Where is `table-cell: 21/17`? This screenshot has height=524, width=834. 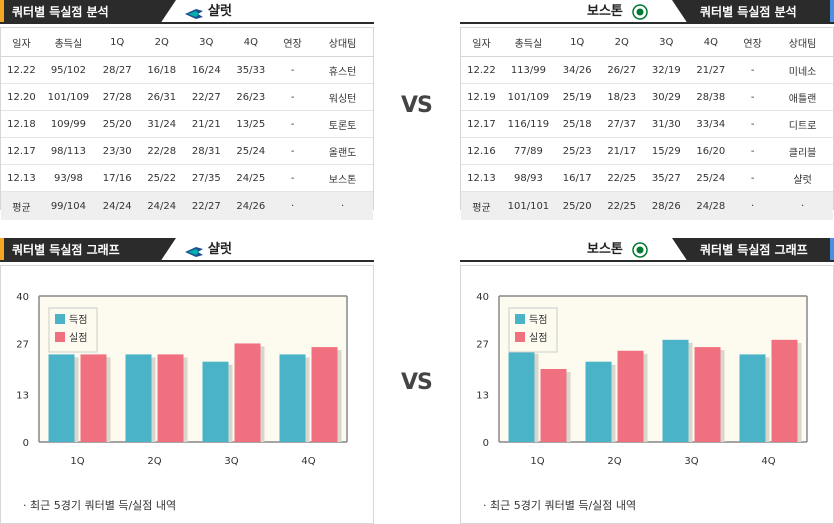
table-cell: 21/17 is located at coordinates (621, 151).